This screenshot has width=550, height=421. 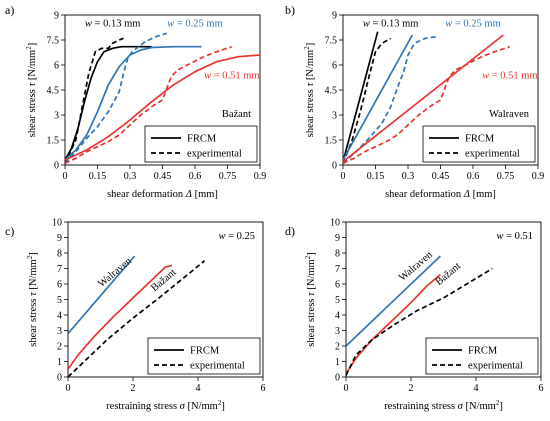 What do you see at coordinates (59, 300) in the screenshot?
I see `y-tick-label: 5` at bounding box center [59, 300].